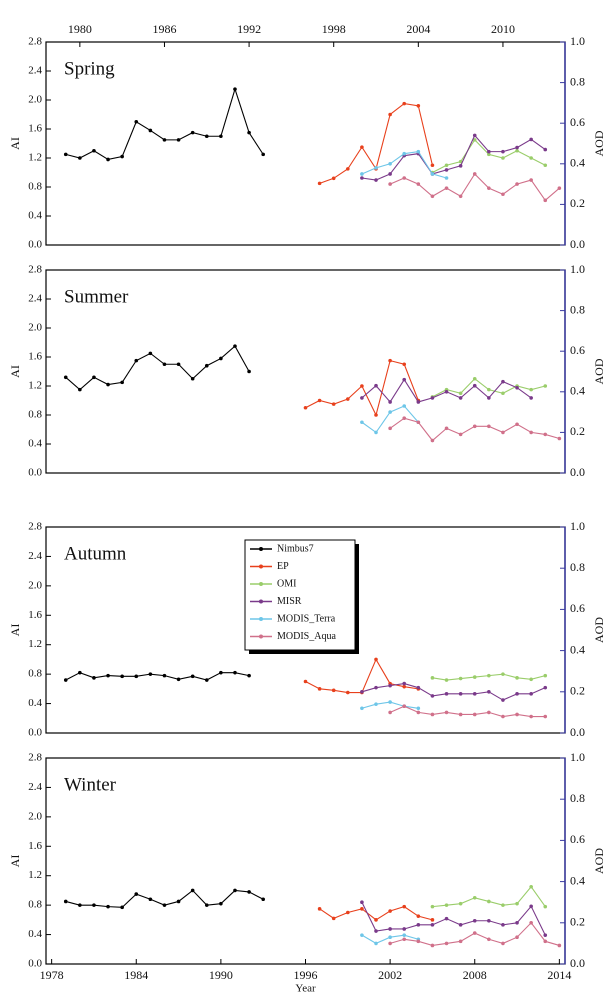  What do you see at coordinates (577, 798) in the screenshot?
I see `y2-tick-label: 0.8` at bounding box center [577, 798].